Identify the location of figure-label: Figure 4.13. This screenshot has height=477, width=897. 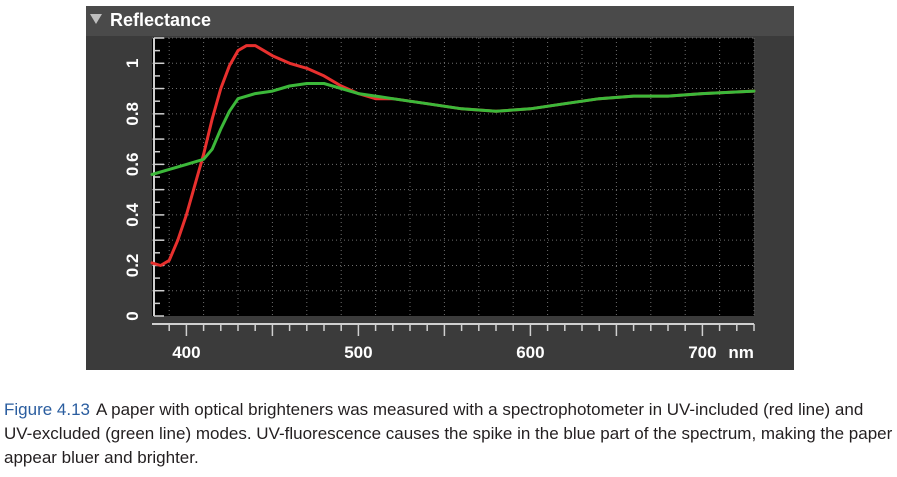
(47, 409).